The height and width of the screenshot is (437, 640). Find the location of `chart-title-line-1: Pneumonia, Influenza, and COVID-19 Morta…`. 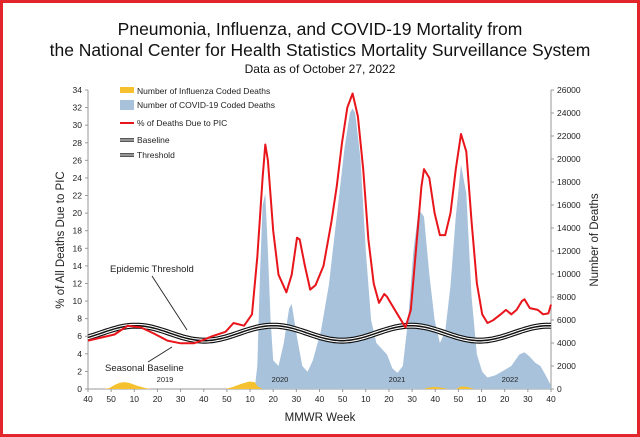

chart-title-line-1: Pneumonia, Influenza, and COVID-19 Morta… is located at coordinates (320, 29).